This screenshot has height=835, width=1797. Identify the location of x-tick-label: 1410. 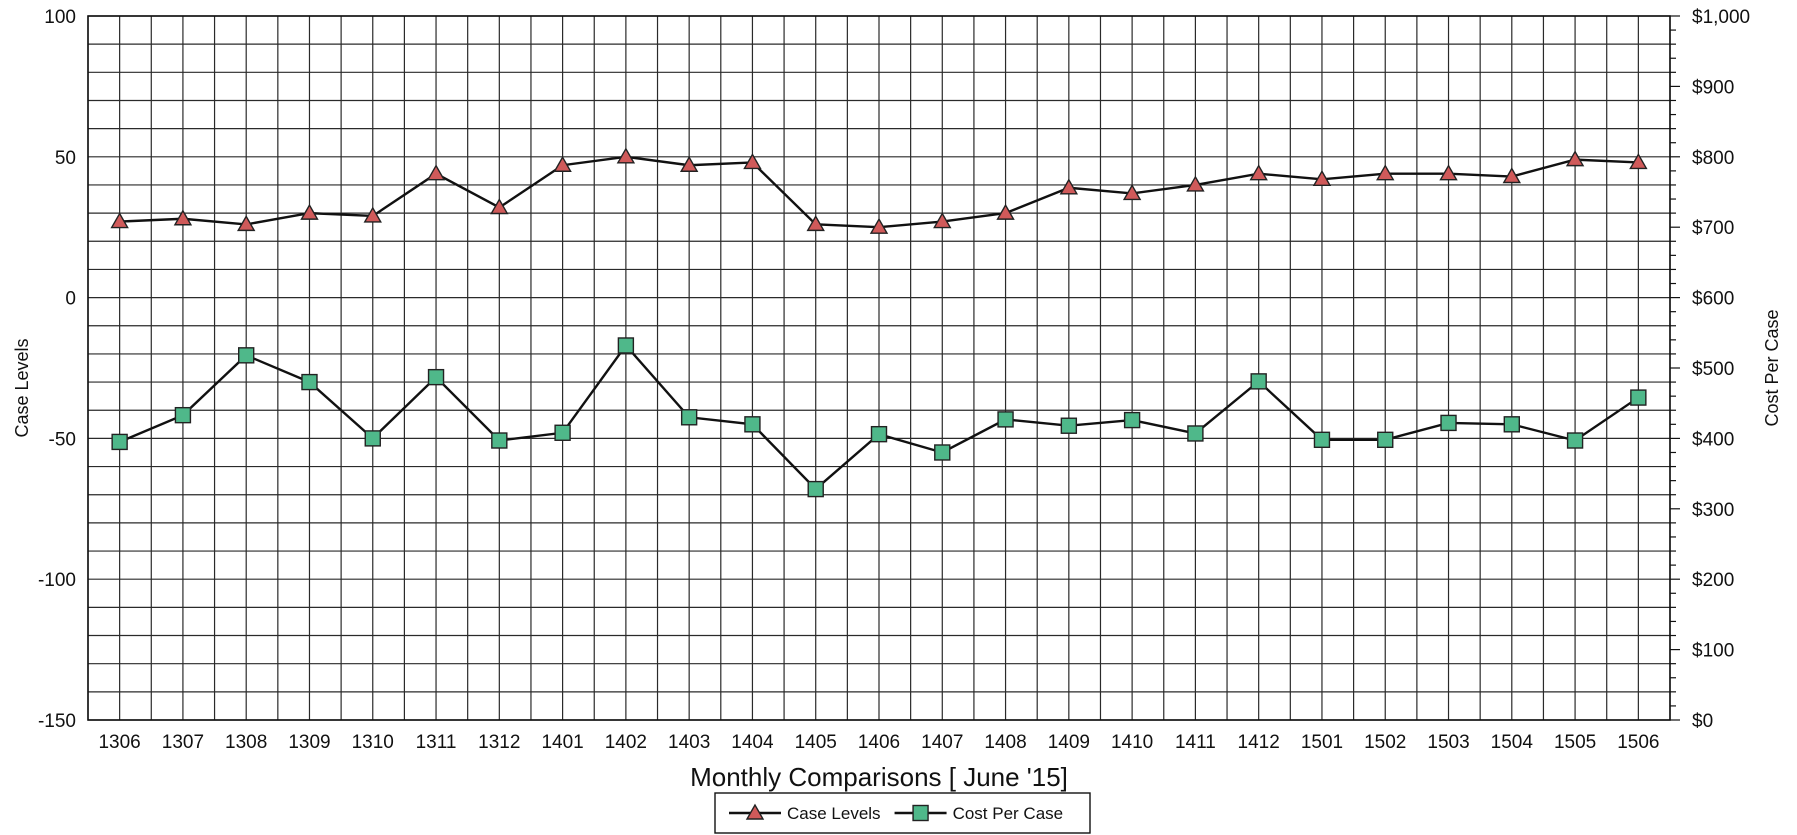
(1132, 742).